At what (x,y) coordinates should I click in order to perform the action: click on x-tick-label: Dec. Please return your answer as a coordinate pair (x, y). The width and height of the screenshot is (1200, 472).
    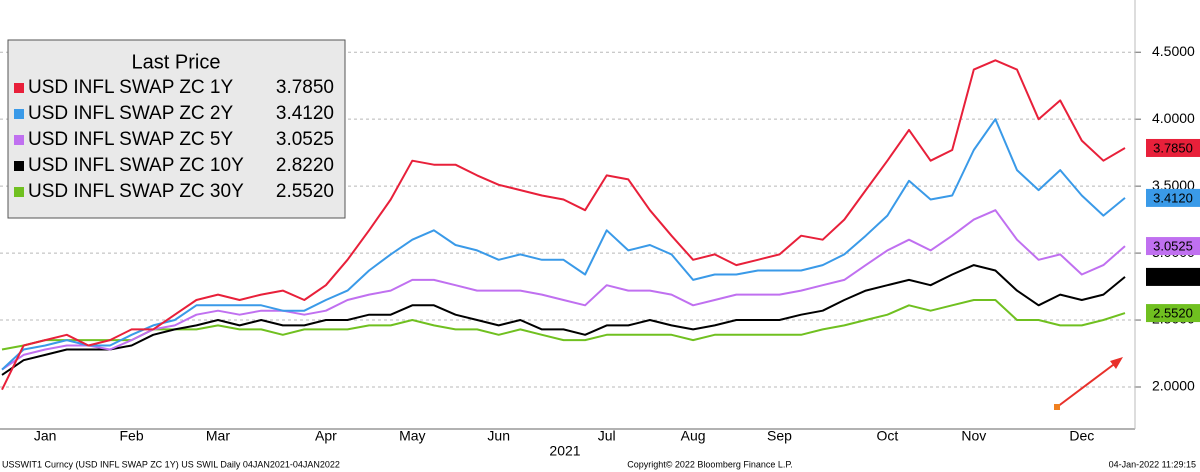
    Looking at the image, I should click on (1081, 436).